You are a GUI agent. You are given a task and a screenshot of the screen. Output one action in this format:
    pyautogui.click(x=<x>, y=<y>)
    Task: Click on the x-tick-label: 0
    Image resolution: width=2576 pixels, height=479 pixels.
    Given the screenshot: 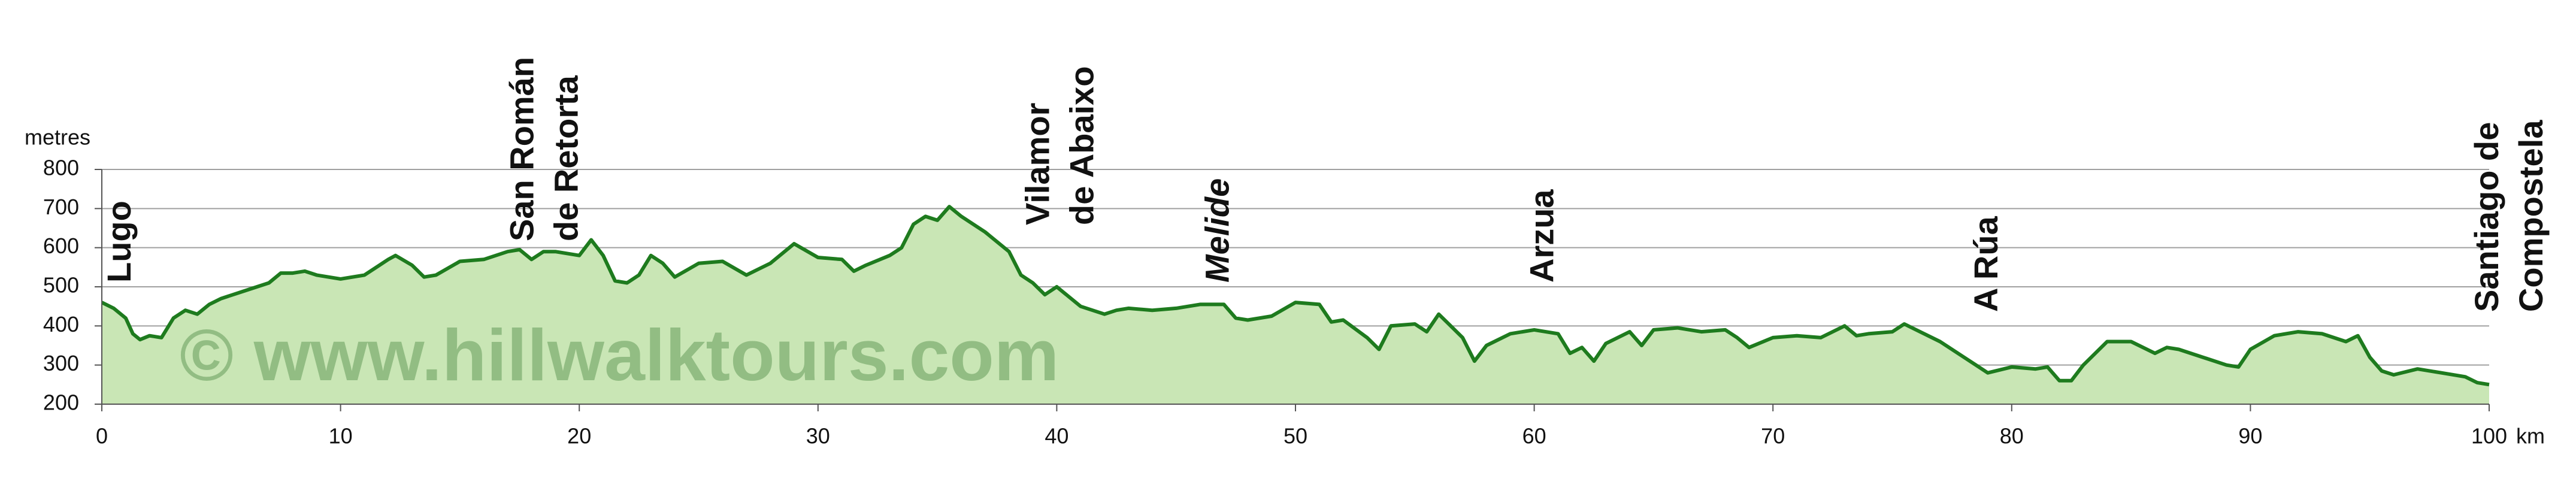 What is the action you would take?
    pyautogui.click(x=102, y=436)
    